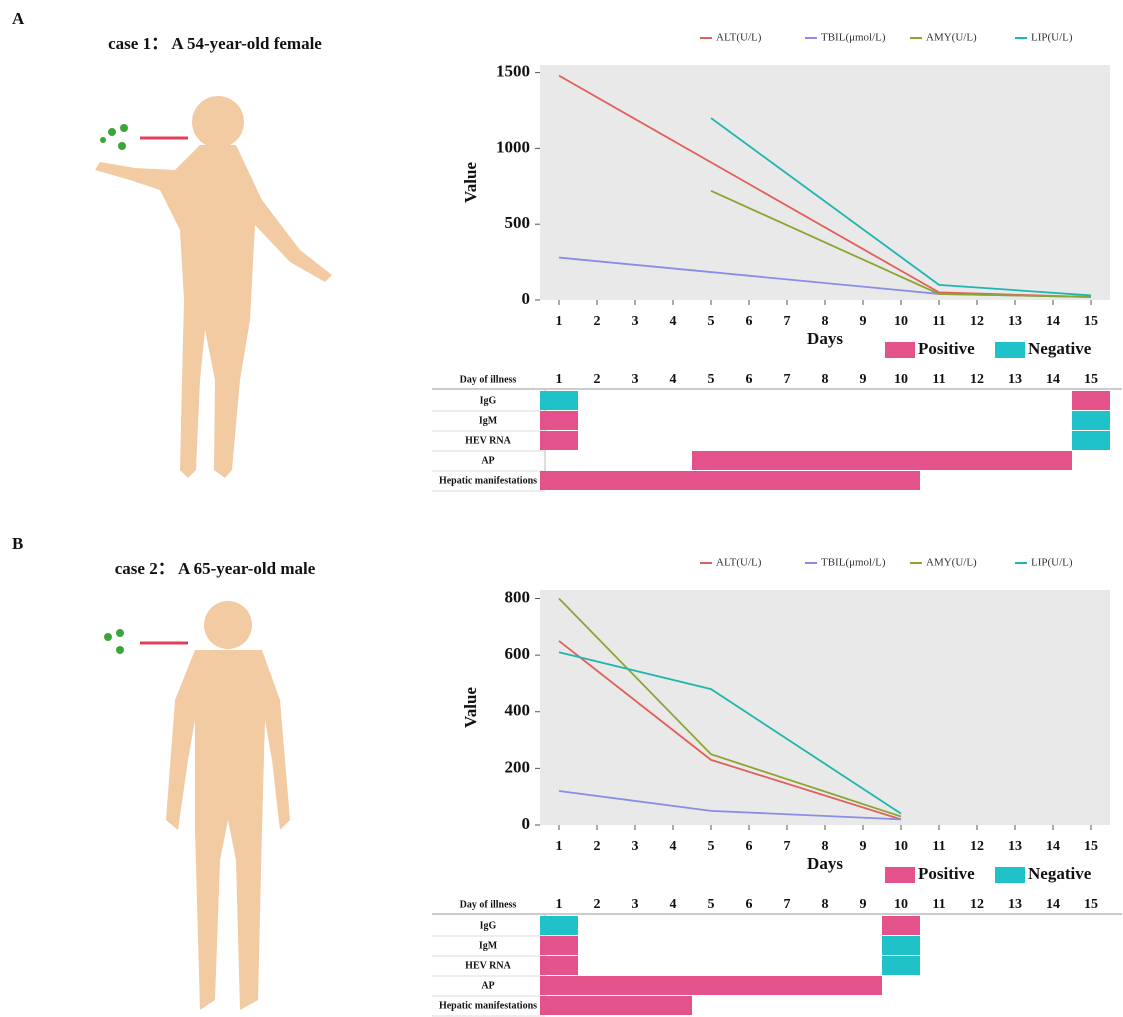  I want to click on case-title: case 2： A 65-year-old male, so click(215, 568).